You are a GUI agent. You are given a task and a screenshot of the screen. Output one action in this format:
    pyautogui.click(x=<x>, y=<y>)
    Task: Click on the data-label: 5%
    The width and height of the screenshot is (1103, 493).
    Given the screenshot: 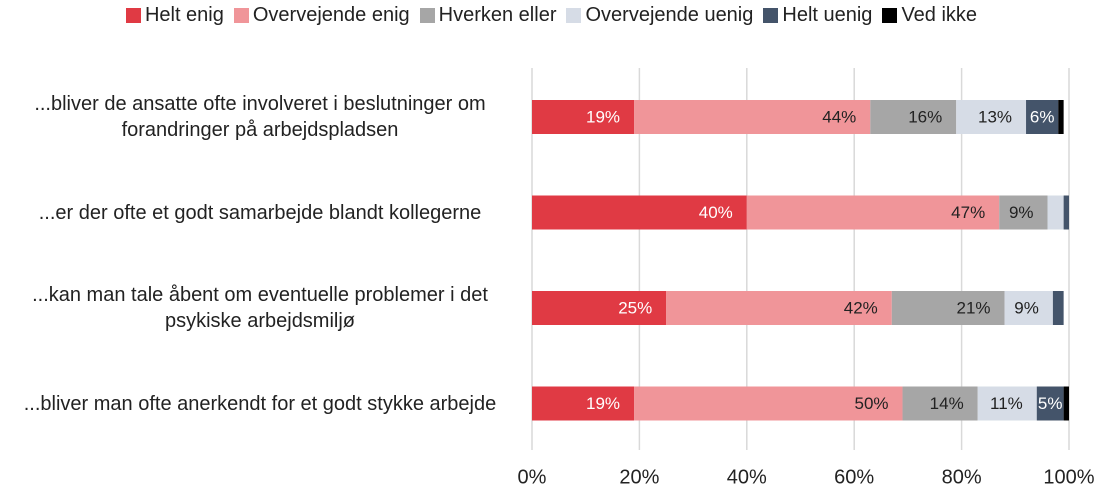 What is the action you would take?
    pyautogui.click(x=1050, y=403)
    